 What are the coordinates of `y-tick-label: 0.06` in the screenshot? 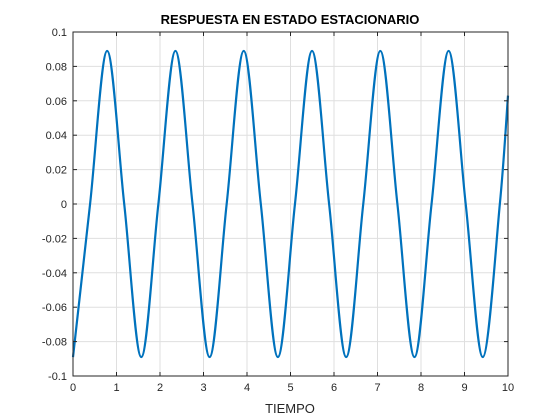 It's located at (56, 102).